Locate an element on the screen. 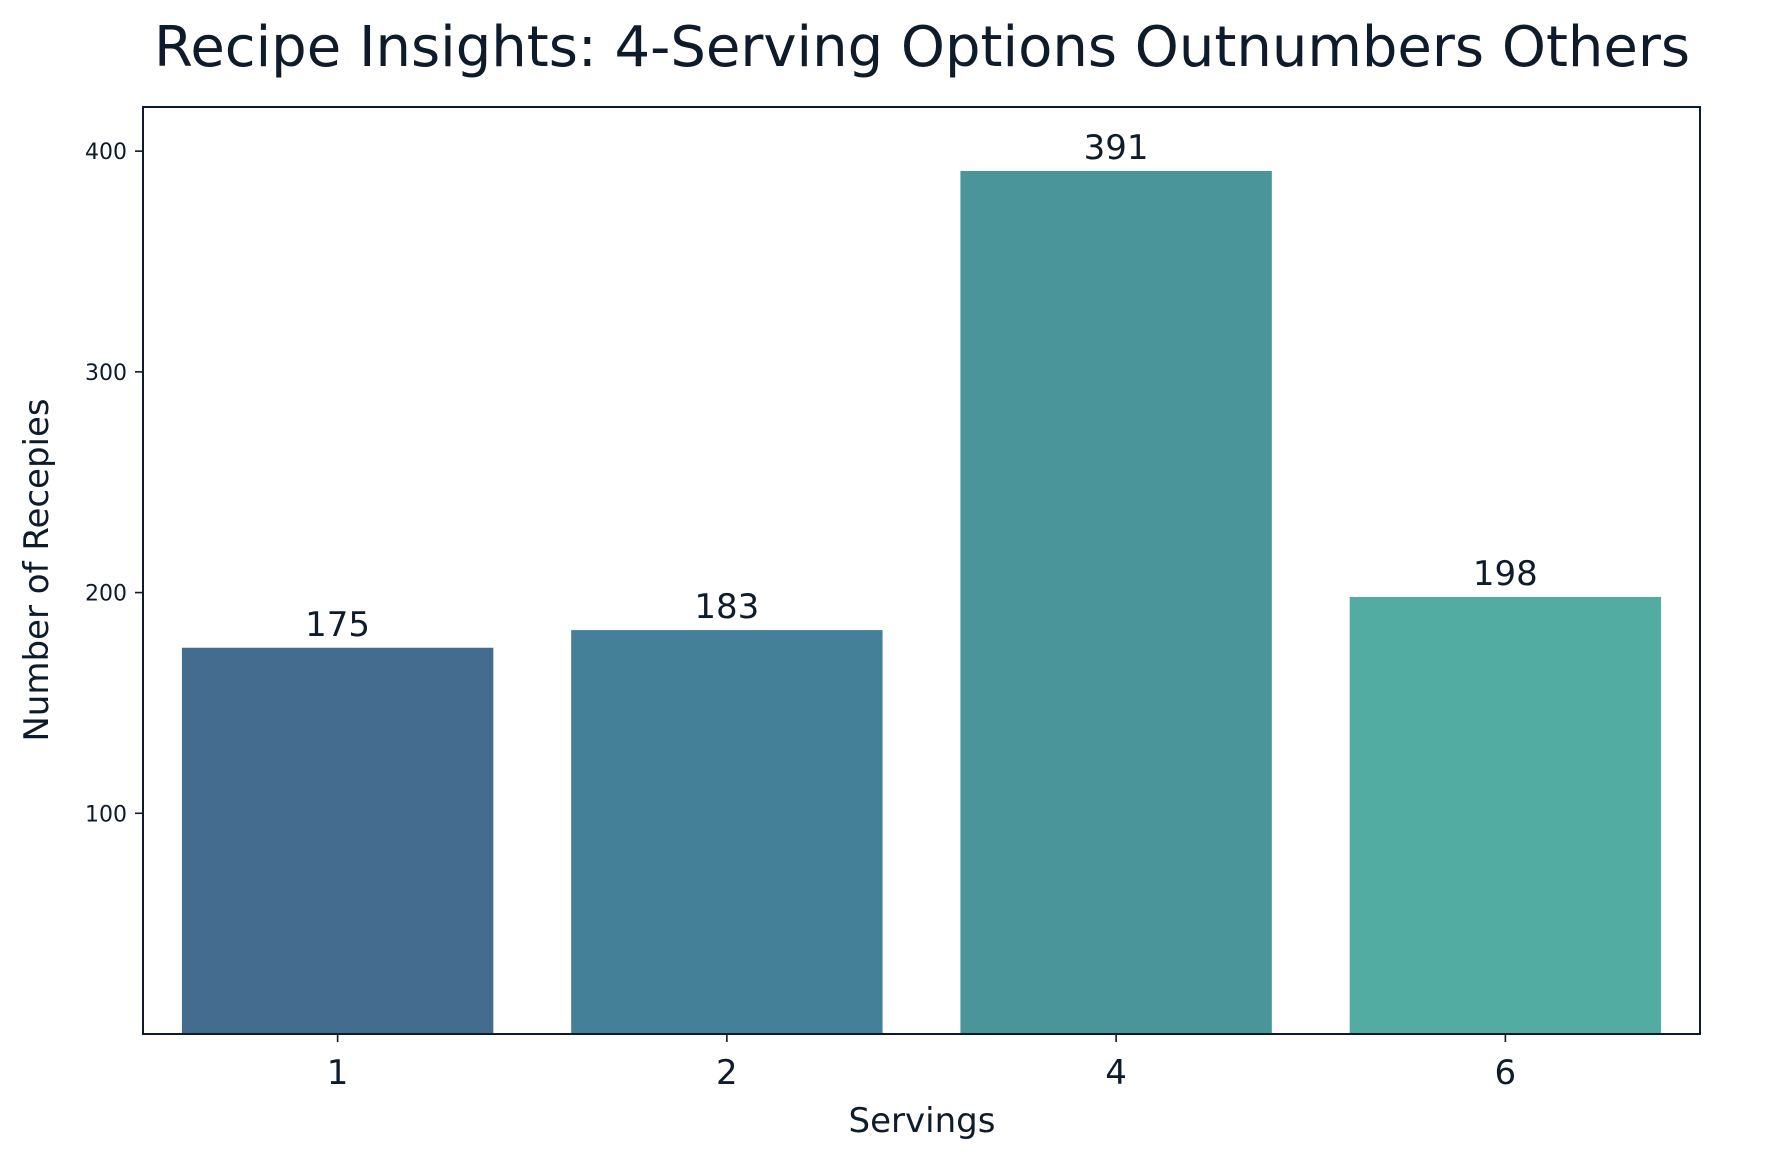 This screenshot has height=1160, width=1767. y-tick-label-100: 100 is located at coordinates (106, 814).